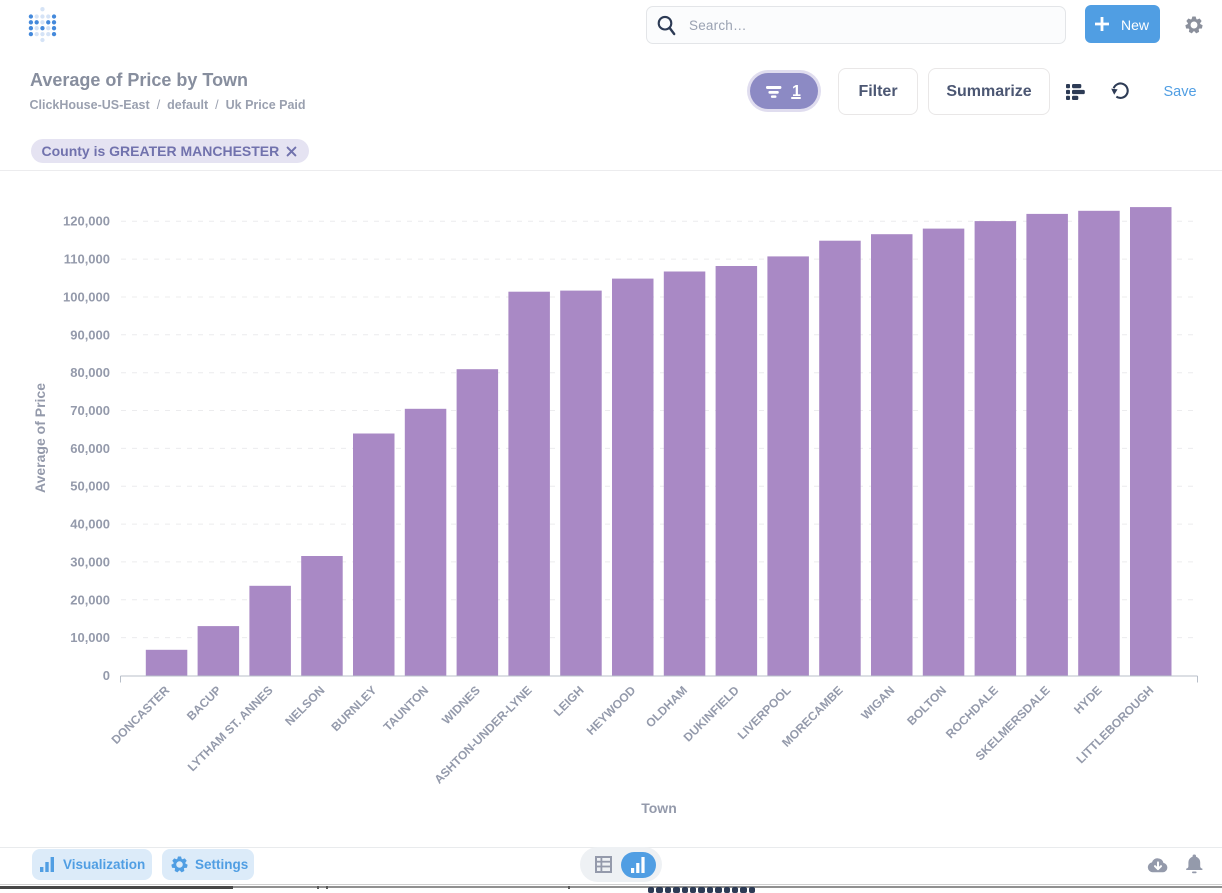 This screenshot has height=893, width=1222. What do you see at coordinates (106, 675) in the screenshot?
I see `svg-text: 0` at bounding box center [106, 675].